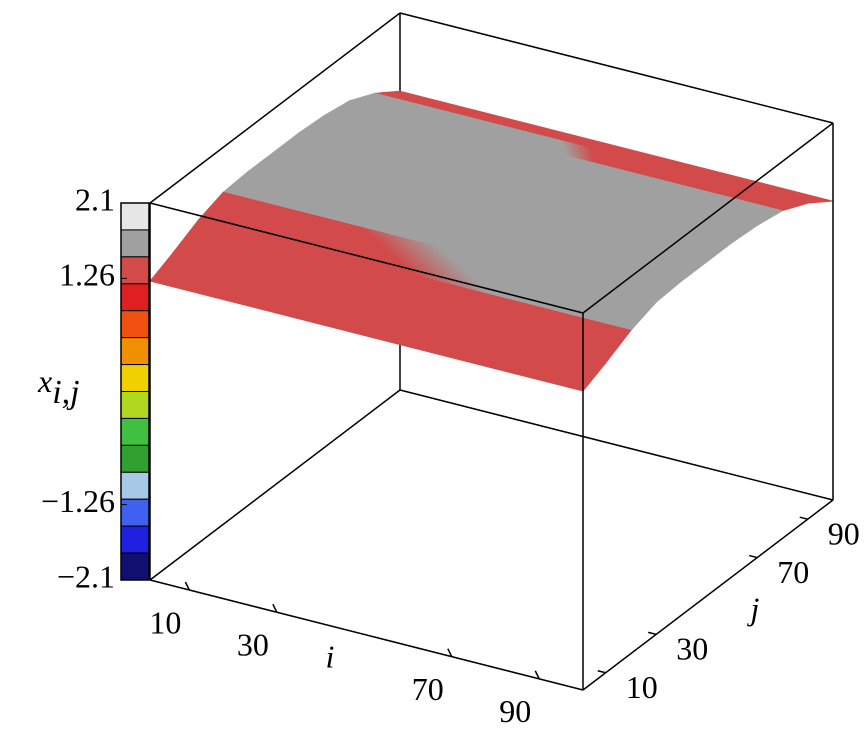 The width and height of the screenshot is (868, 744). Describe the element at coordinates (65, 392) in the screenshot. I see `colorbar-label-sub: i,j` at that location.